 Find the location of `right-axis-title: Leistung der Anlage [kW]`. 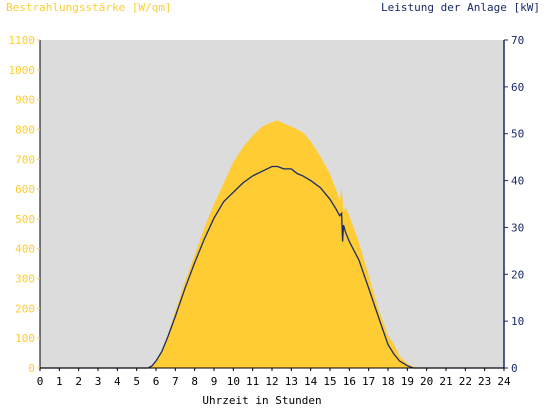

right-axis-title: Leistung der Anlage [kW] is located at coordinates (460, 7).